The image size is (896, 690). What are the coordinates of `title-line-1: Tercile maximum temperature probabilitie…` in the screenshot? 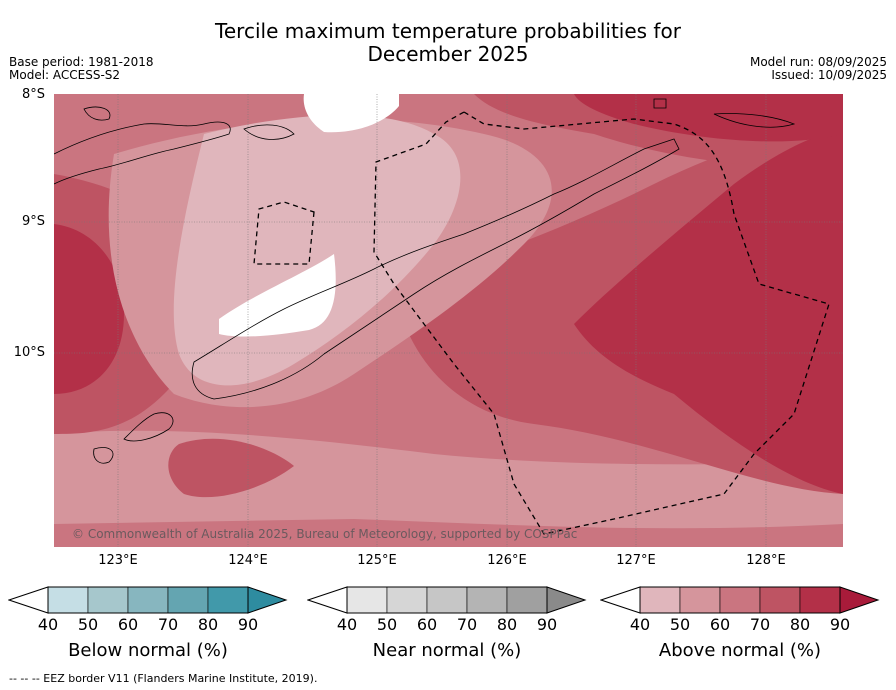 It's located at (448, 31).